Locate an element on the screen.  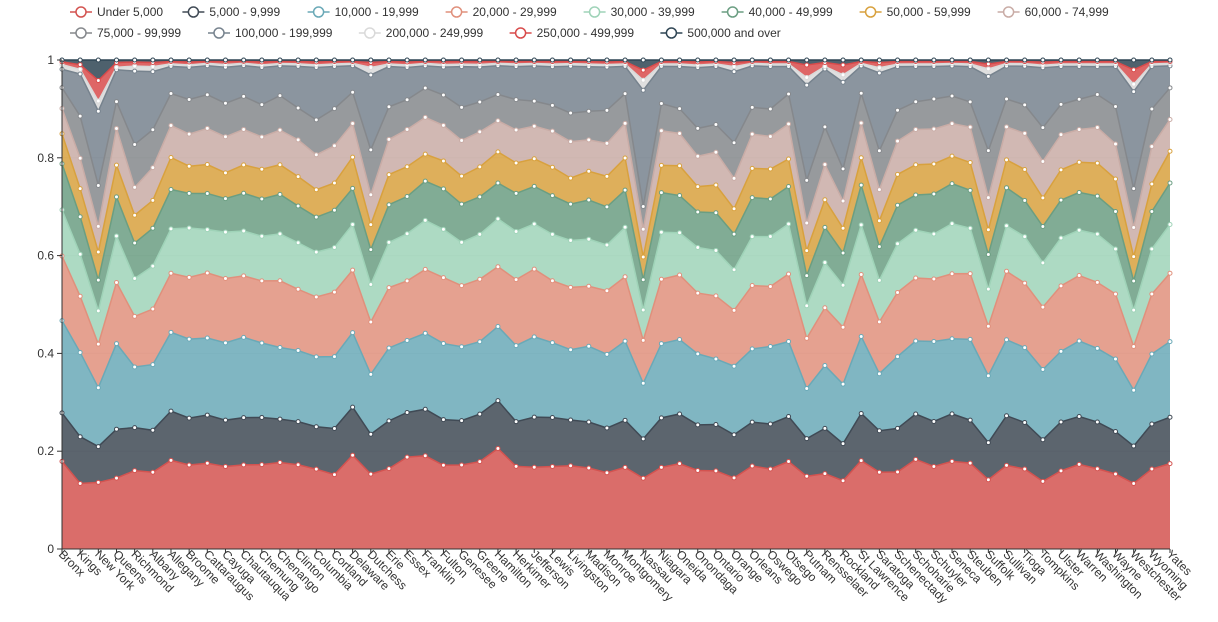
legend-item-30-000-39-999: 30,000 - 39,999 is located at coordinates (639, 12).